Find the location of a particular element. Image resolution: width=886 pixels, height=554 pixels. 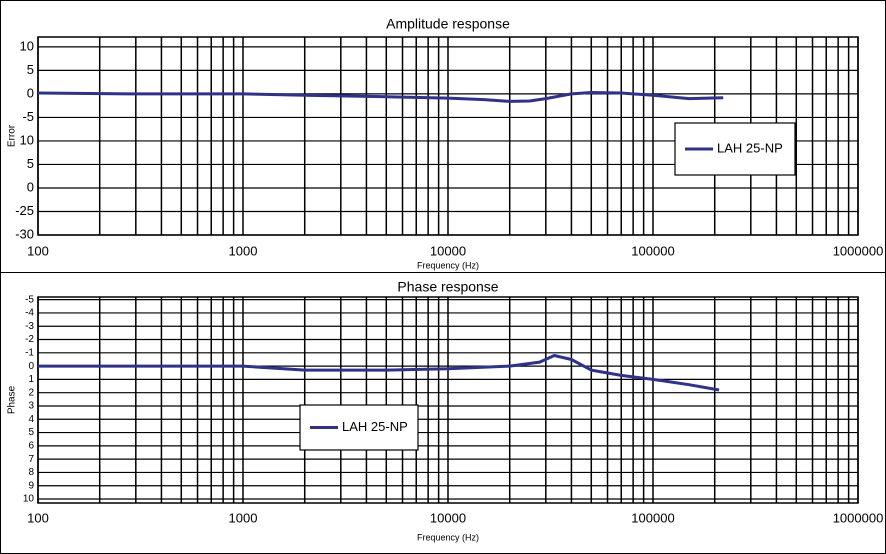

chart-title: Amplitude response is located at coordinates (448, 24).